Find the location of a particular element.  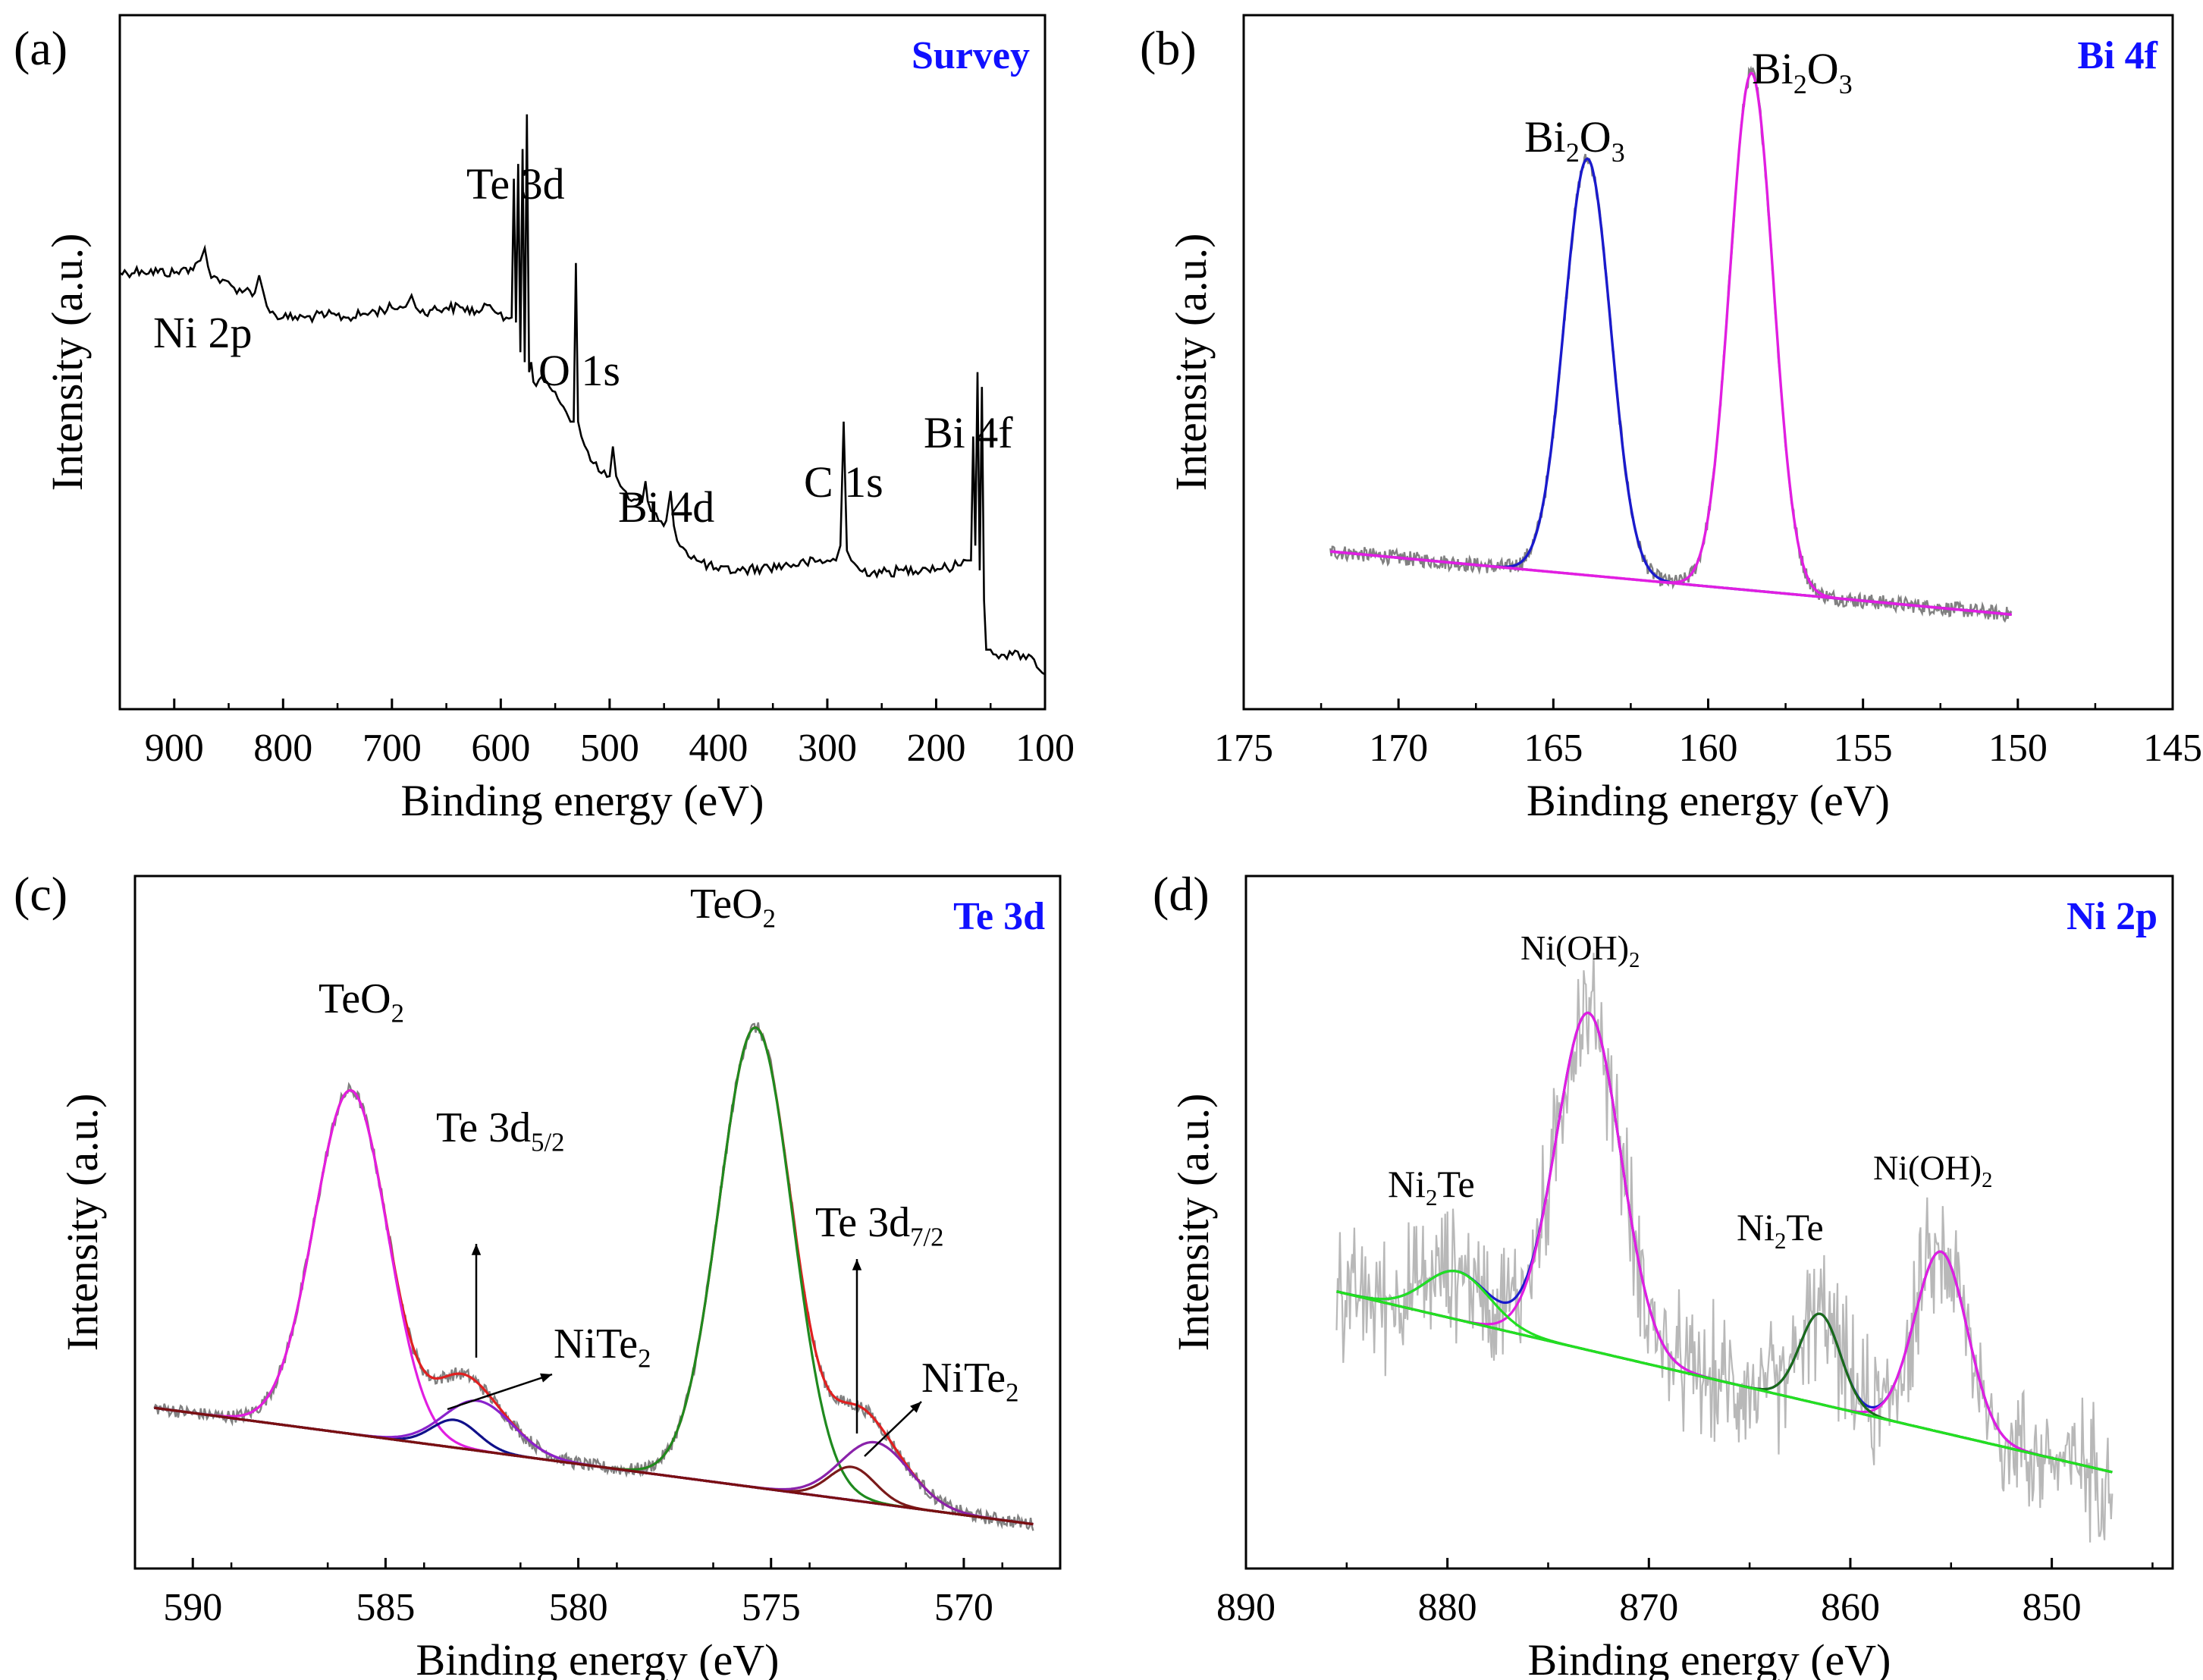

x-tick-label: 860 is located at coordinates (1850, 1607).